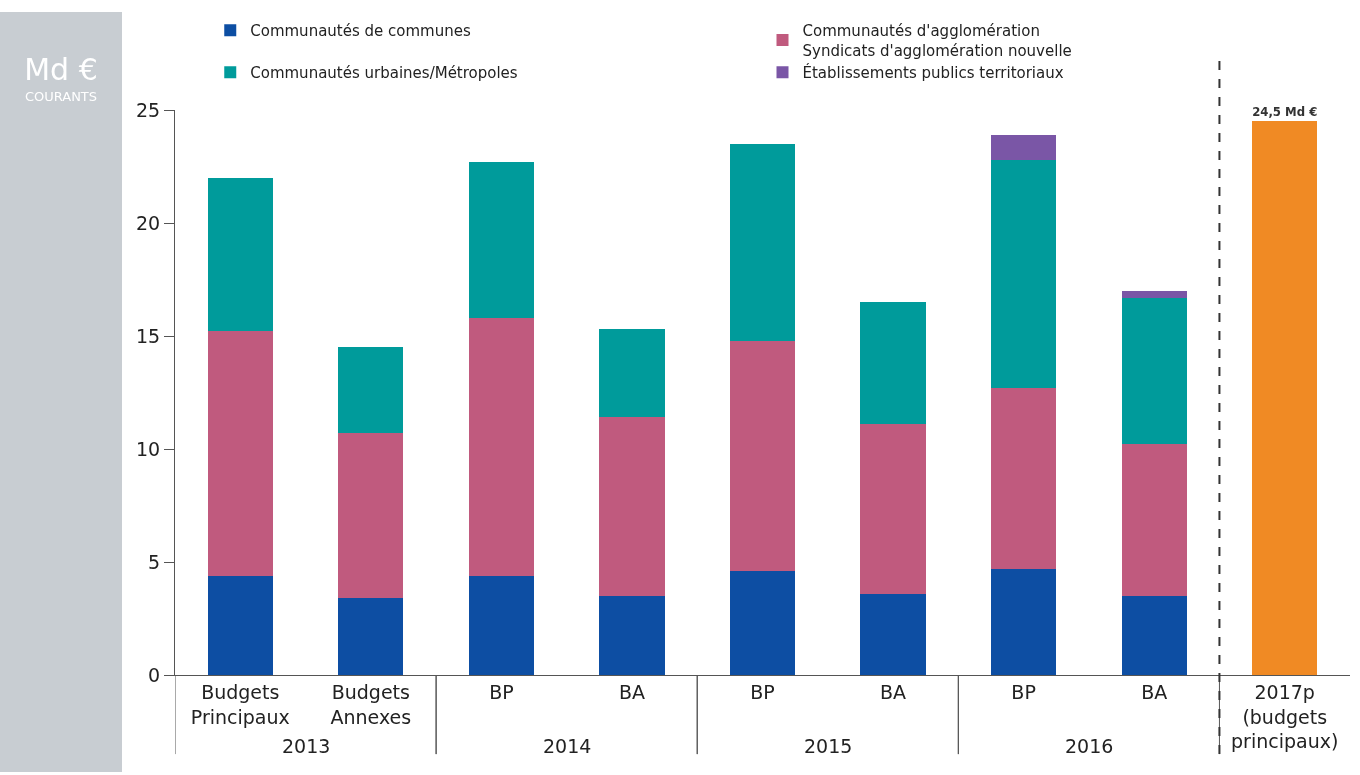 The width and height of the screenshot is (1360, 775). I want to click on x-tick-label: 2017p (budgets principaux), so click(1285, 716).